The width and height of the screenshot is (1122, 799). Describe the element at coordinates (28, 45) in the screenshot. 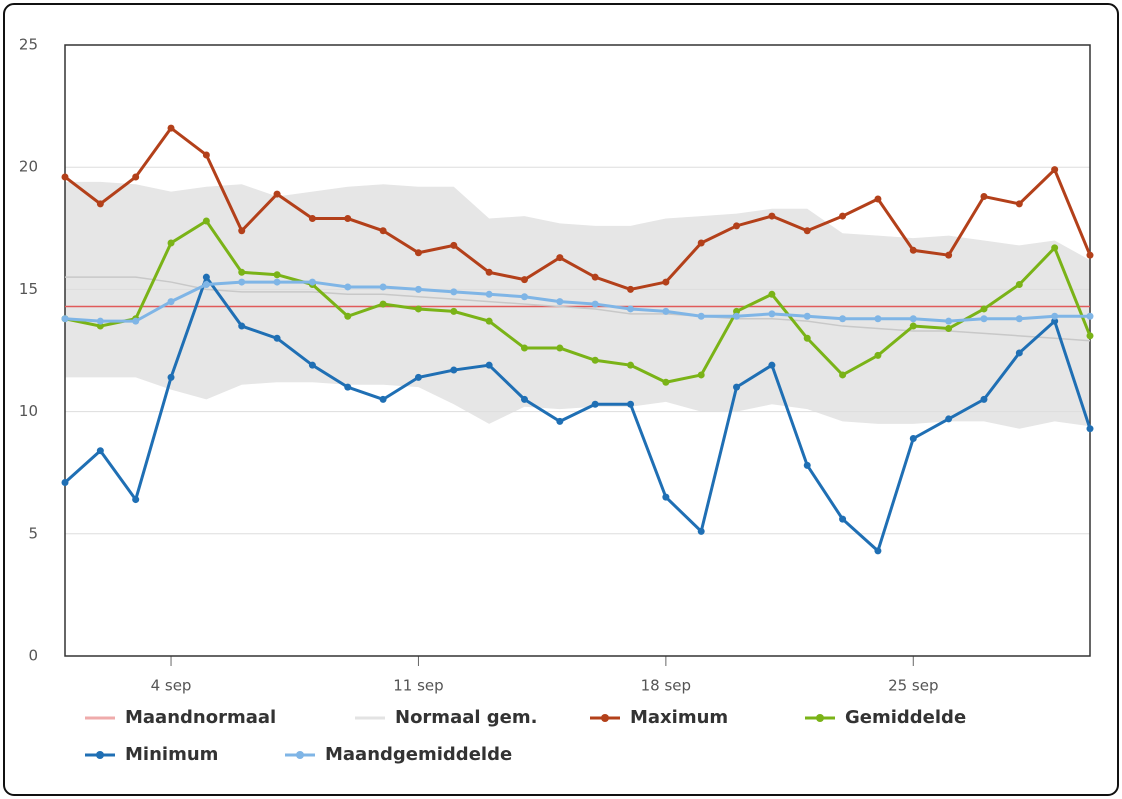

I see `y-tick-label: 25` at that location.